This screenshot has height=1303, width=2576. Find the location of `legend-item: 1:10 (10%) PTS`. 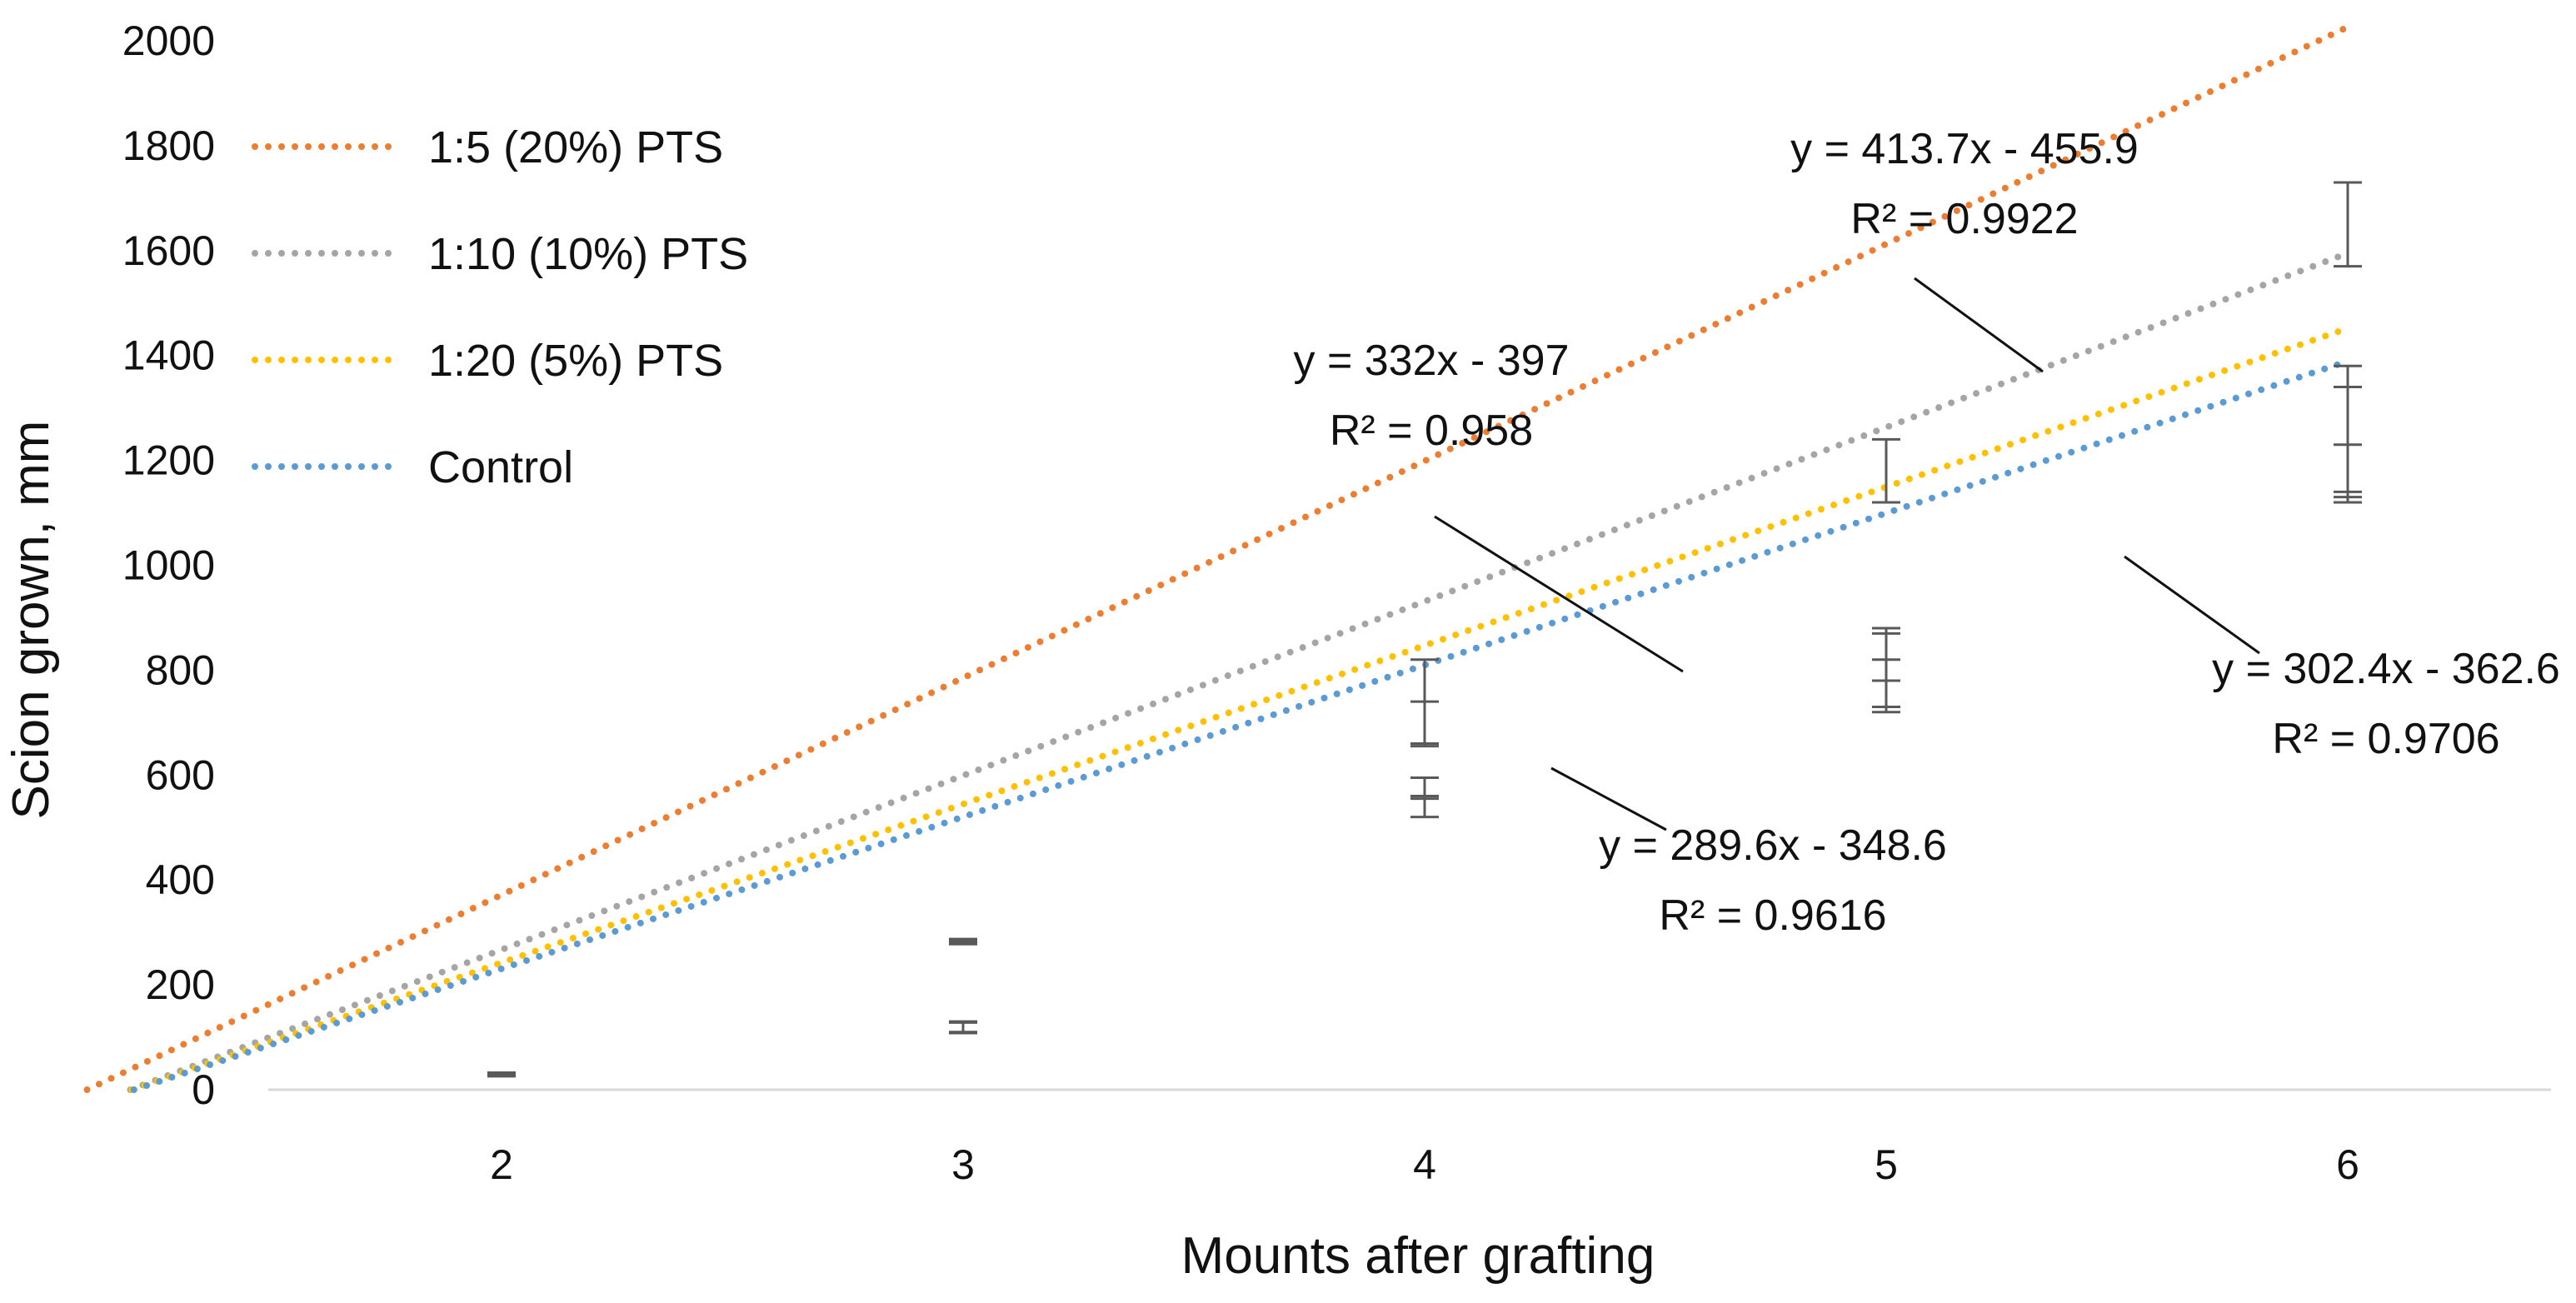

legend-item: 1:10 (10%) PTS is located at coordinates (500, 254).